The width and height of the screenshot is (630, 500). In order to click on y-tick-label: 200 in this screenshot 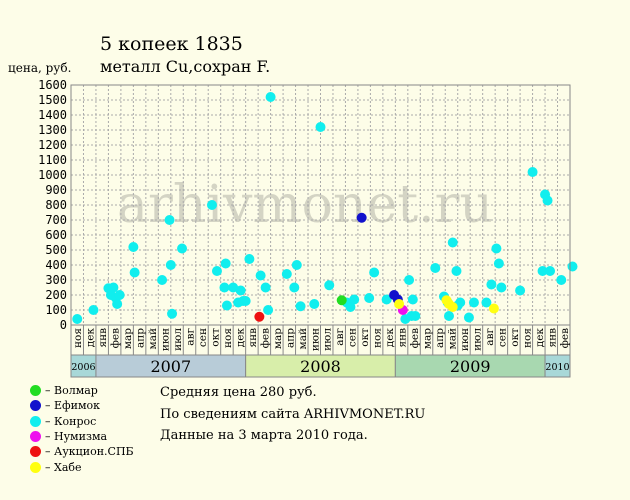, I will do `click(56, 295)`.